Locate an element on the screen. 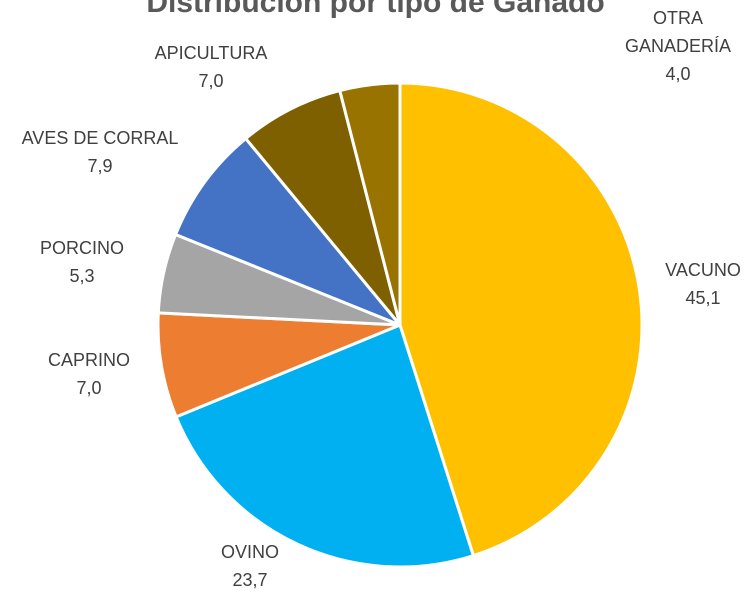  data-label: PORCINO 5,3 is located at coordinates (82, 262).